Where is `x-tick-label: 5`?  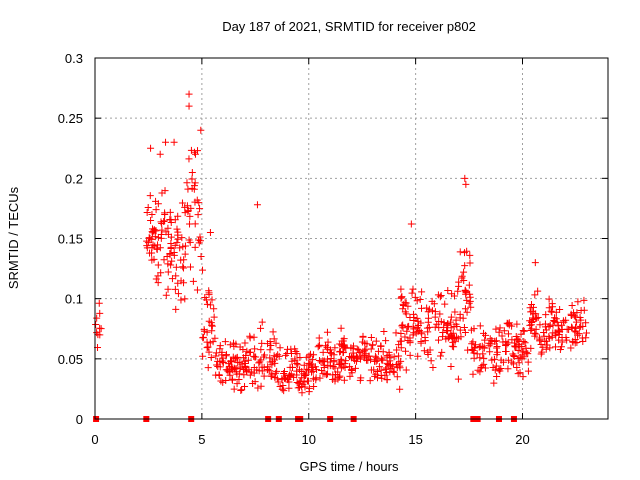 x-tick-label: 5 is located at coordinates (201, 439).